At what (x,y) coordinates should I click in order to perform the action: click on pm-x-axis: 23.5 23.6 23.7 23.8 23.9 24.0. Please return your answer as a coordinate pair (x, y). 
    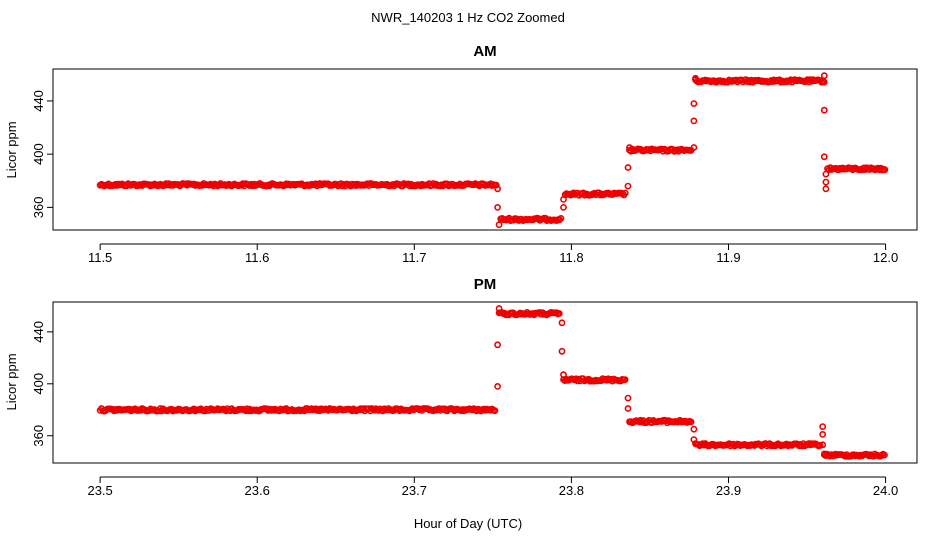
    Looking at the image, I should click on (492, 487).